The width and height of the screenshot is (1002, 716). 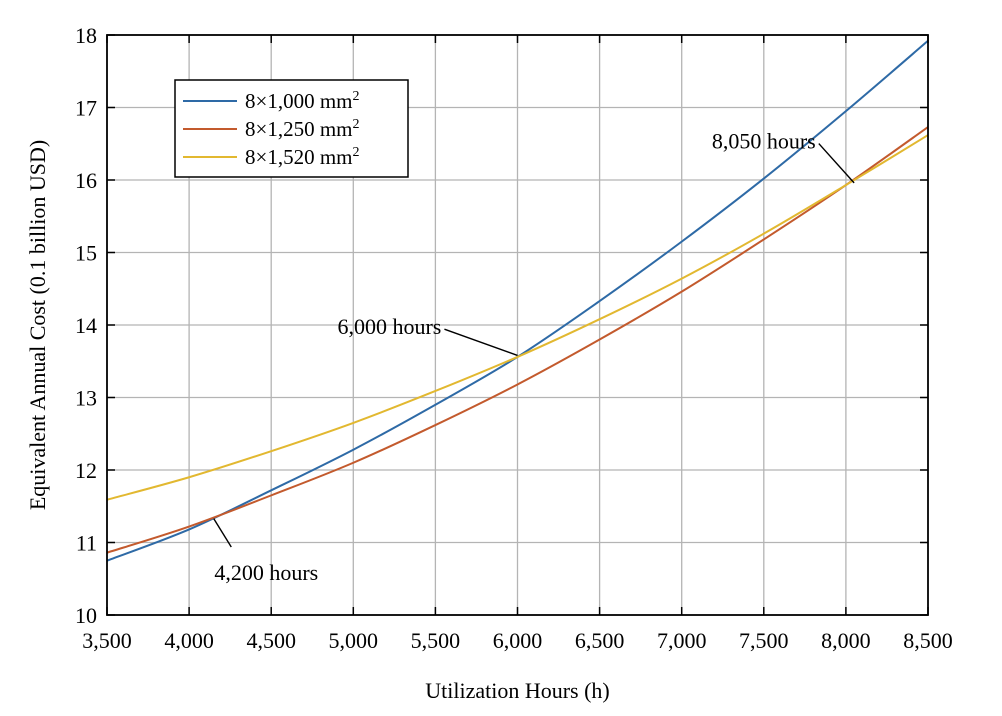 What do you see at coordinates (302, 101) in the screenshot?
I see `legend-label-1: 8×1,000 mm2` at bounding box center [302, 101].